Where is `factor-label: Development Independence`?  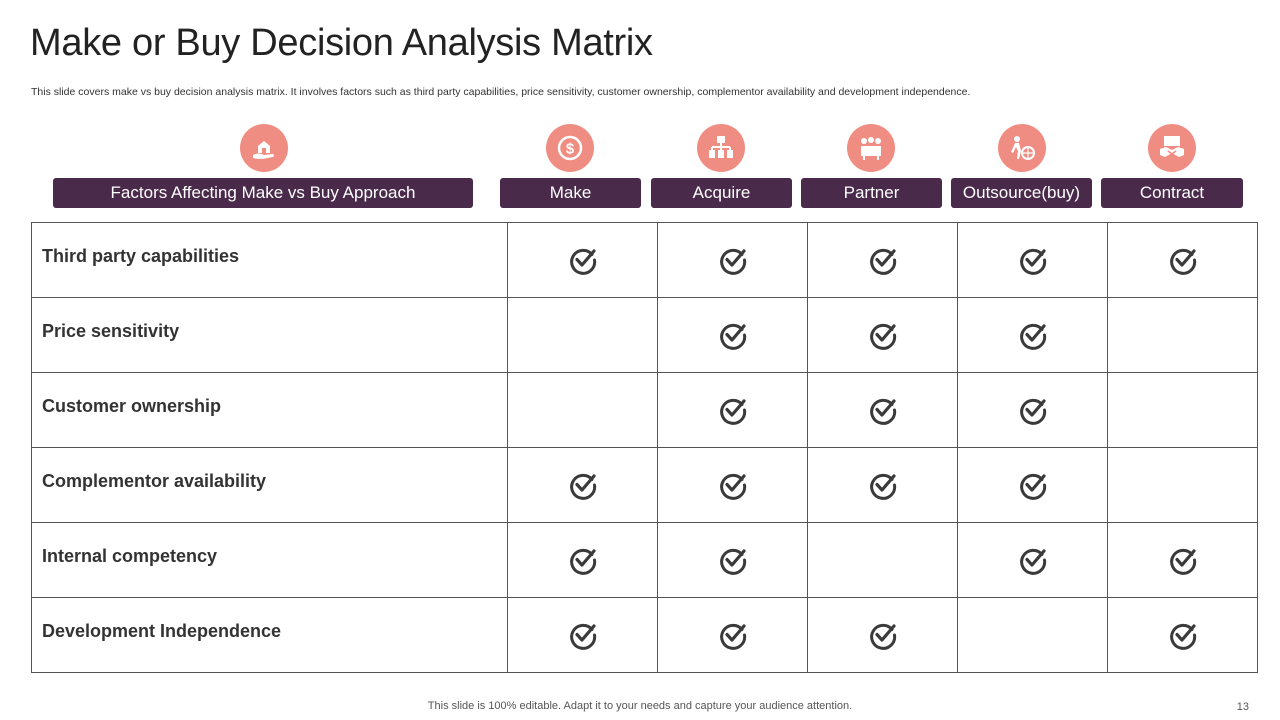 factor-label: Development Independence is located at coordinates (162, 630).